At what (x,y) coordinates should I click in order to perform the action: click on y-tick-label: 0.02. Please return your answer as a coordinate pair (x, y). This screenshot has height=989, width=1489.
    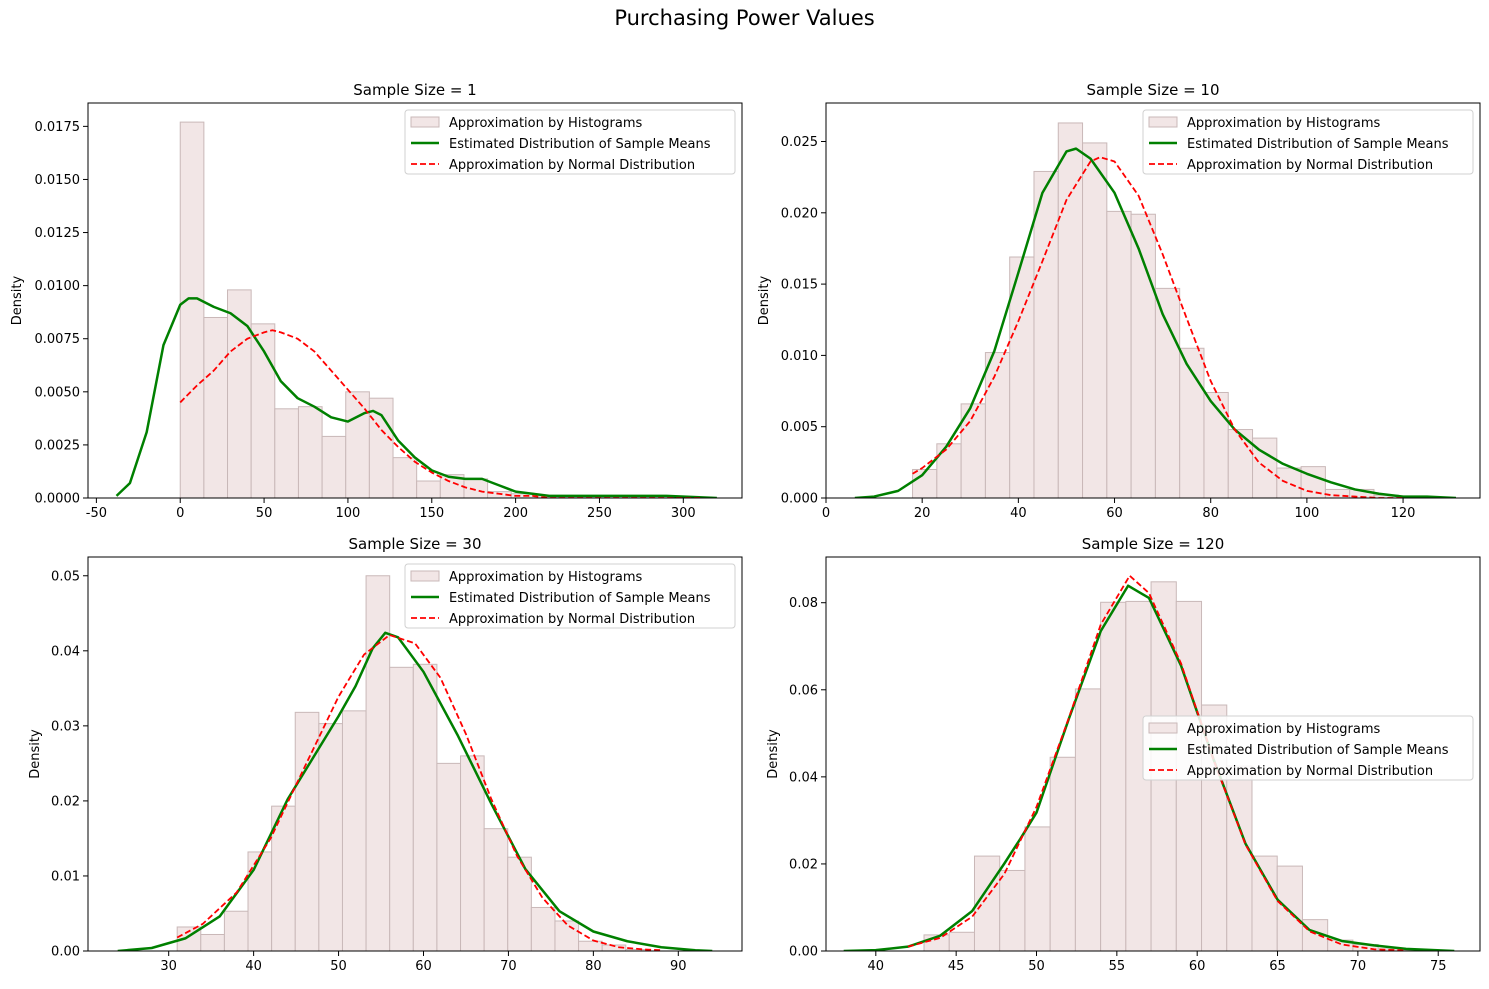
    Looking at the image, I should click on (65, 801).